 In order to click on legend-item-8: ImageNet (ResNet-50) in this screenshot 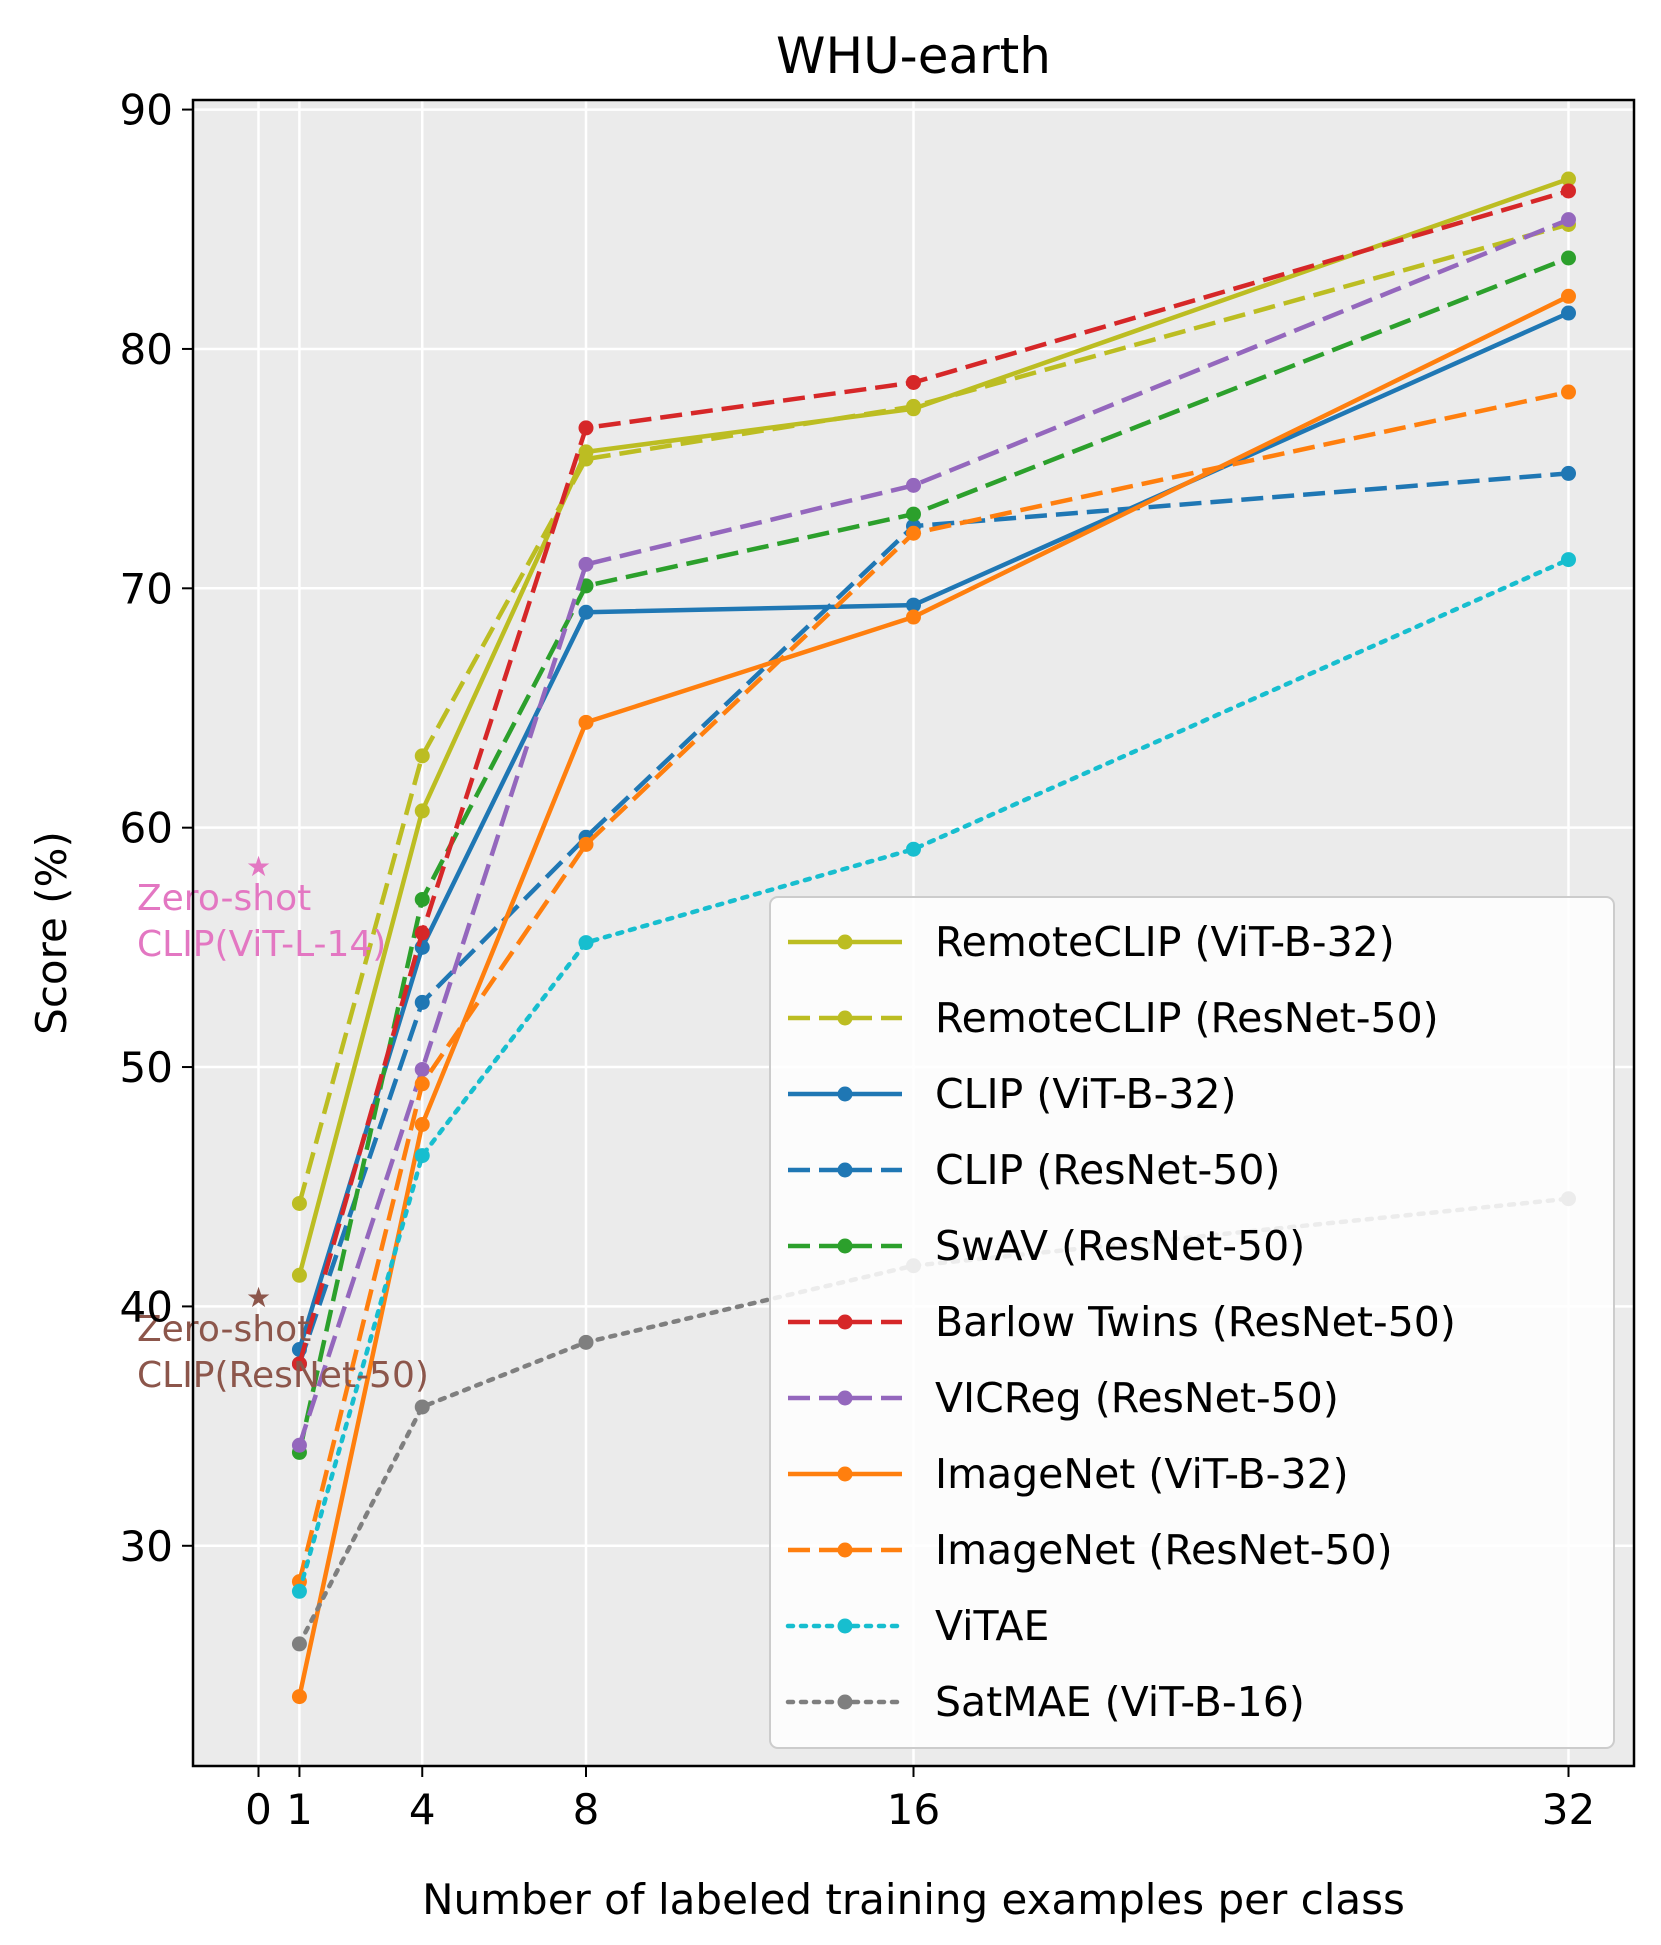, I will do `click(1090, 1550)`.